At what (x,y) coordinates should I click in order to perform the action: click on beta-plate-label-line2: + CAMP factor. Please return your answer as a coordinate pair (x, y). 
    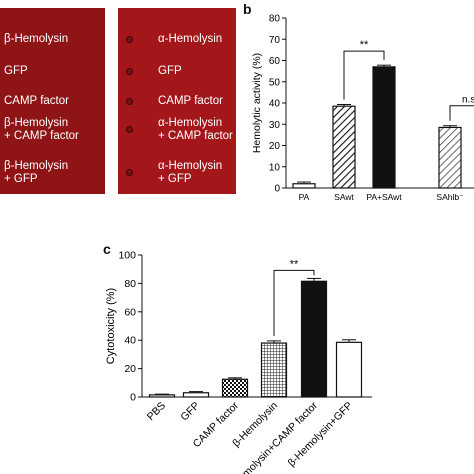
    Looking at the image, I should click on (41, 136).